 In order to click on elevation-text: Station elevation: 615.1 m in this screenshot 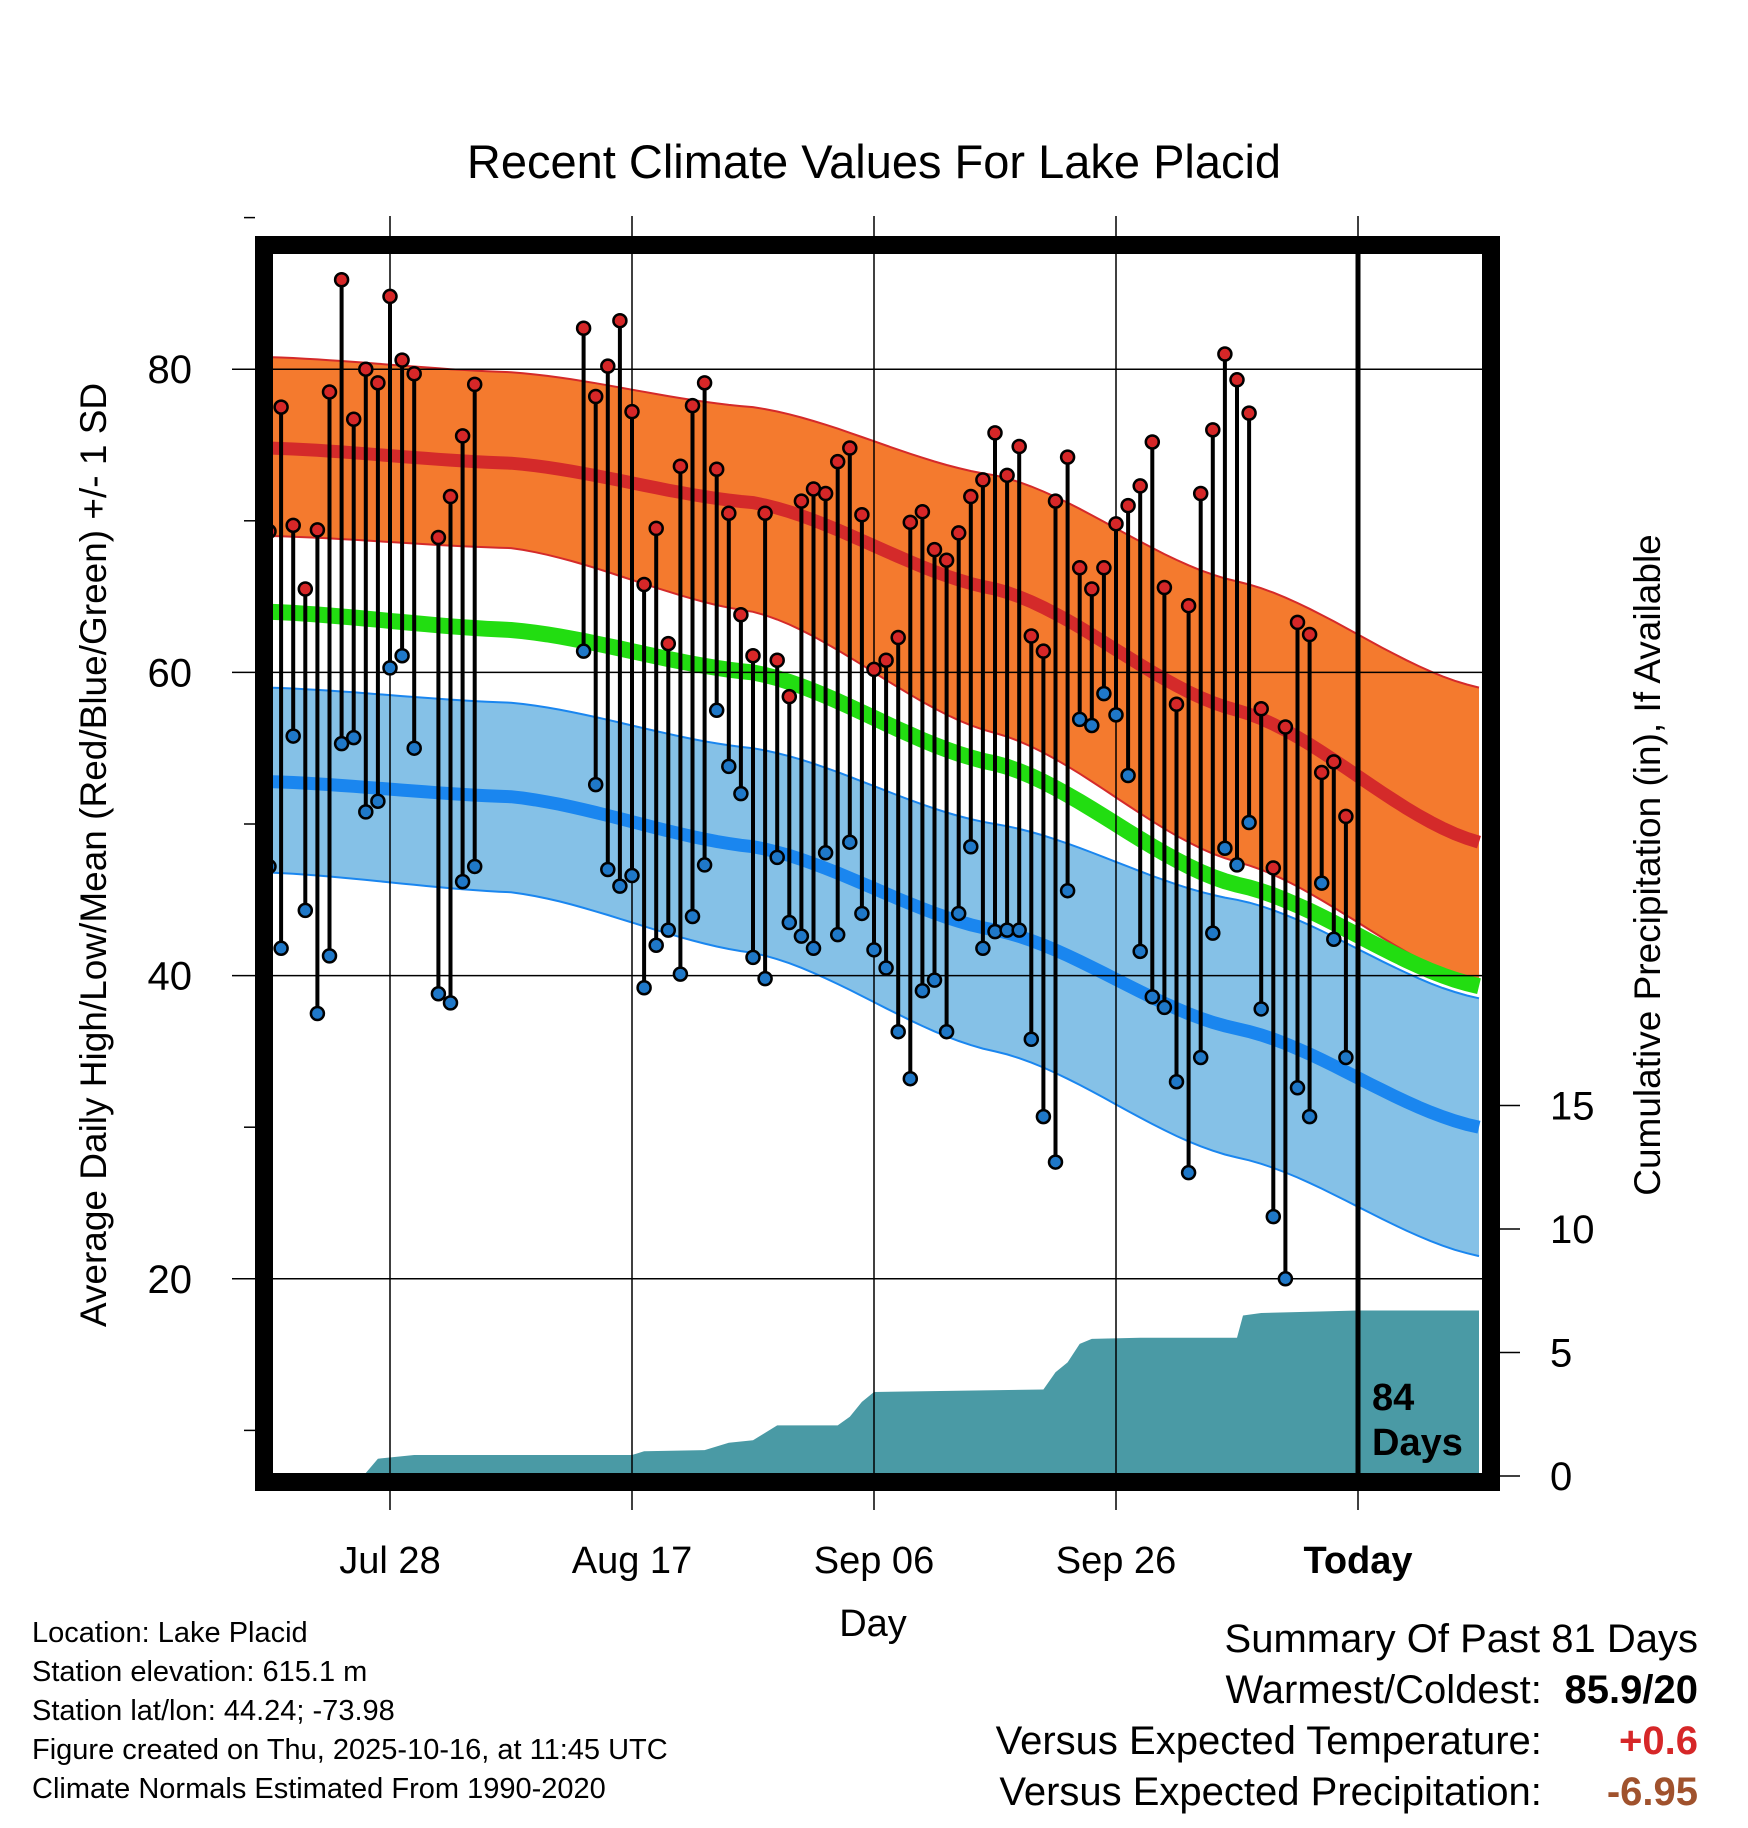, I will do `click(200, 1672)`.